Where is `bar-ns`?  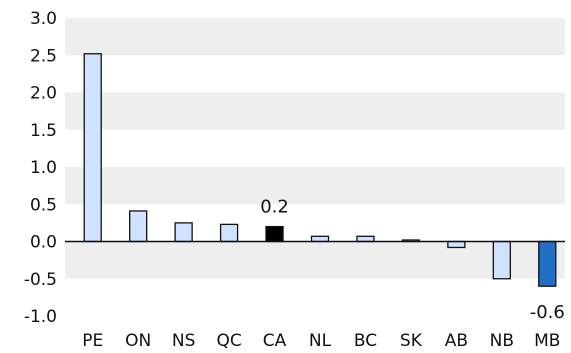 bar-ns is located at coordinates (183, 232).